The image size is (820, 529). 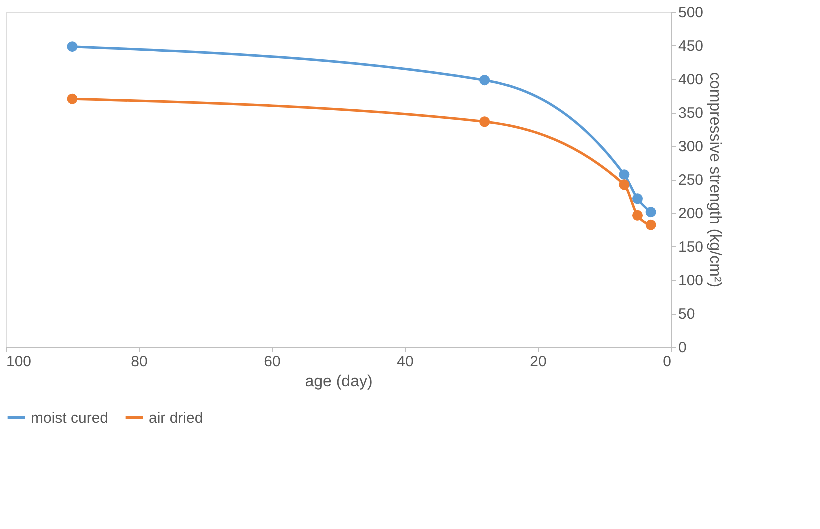 What do you see at coordinates (667, 362) in the screenshot?
I see `x-tick-label: 0` at bounding box center [667, 362].